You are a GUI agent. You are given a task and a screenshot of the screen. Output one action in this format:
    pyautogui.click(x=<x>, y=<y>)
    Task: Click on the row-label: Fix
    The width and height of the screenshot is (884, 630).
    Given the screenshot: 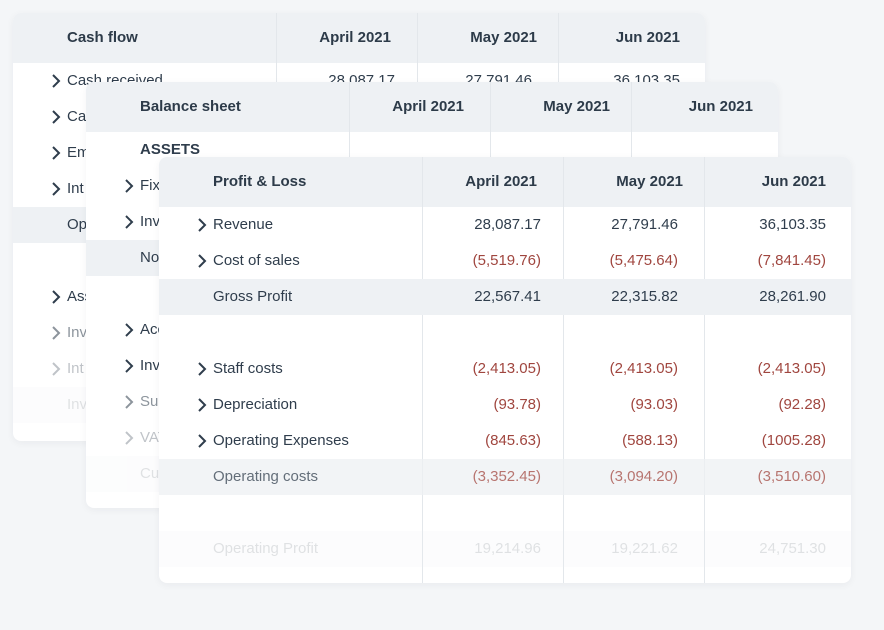 What is the action you would take?
    pyautogui.click(x=150, y=185)
    